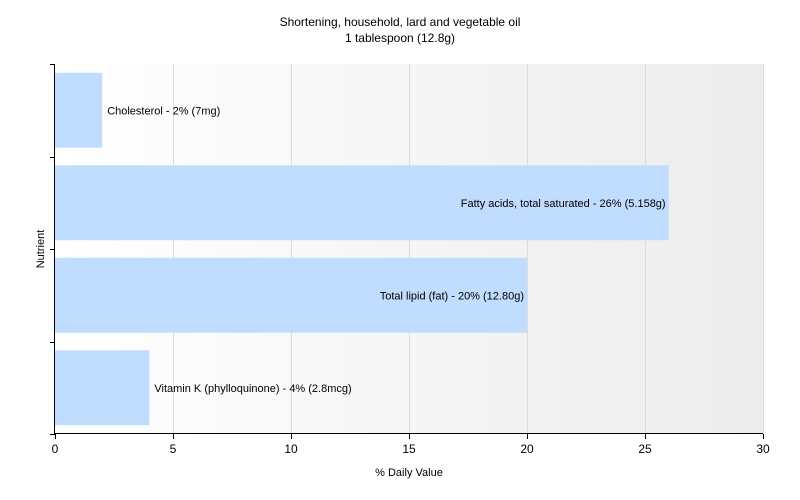  What do you see at coordinates (291, 449) in the screenshot?
I see `x-tick-label: 10` at bounding box center [291, 449].